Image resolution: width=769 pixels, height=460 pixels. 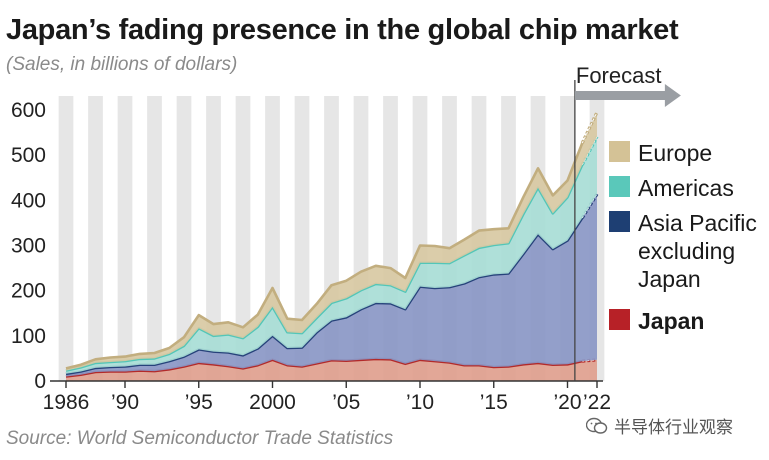 What do you see at coordinates (40, 381) in the screenshot?
I see `y-tick-label: 0` at bounding box center [40, 381].